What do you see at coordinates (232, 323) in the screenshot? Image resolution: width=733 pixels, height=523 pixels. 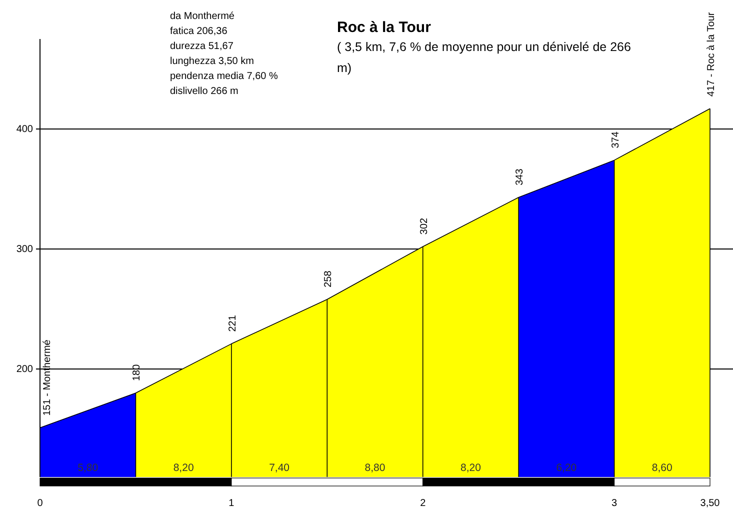 I see `data-label: 221` at bounding box center [232, 323].